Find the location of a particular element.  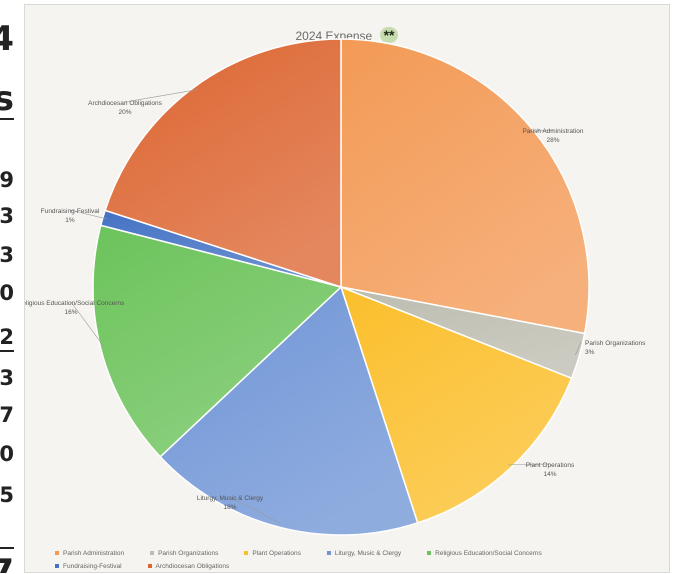

legend-label: Plant Operations is located at coordinates (276, 553).